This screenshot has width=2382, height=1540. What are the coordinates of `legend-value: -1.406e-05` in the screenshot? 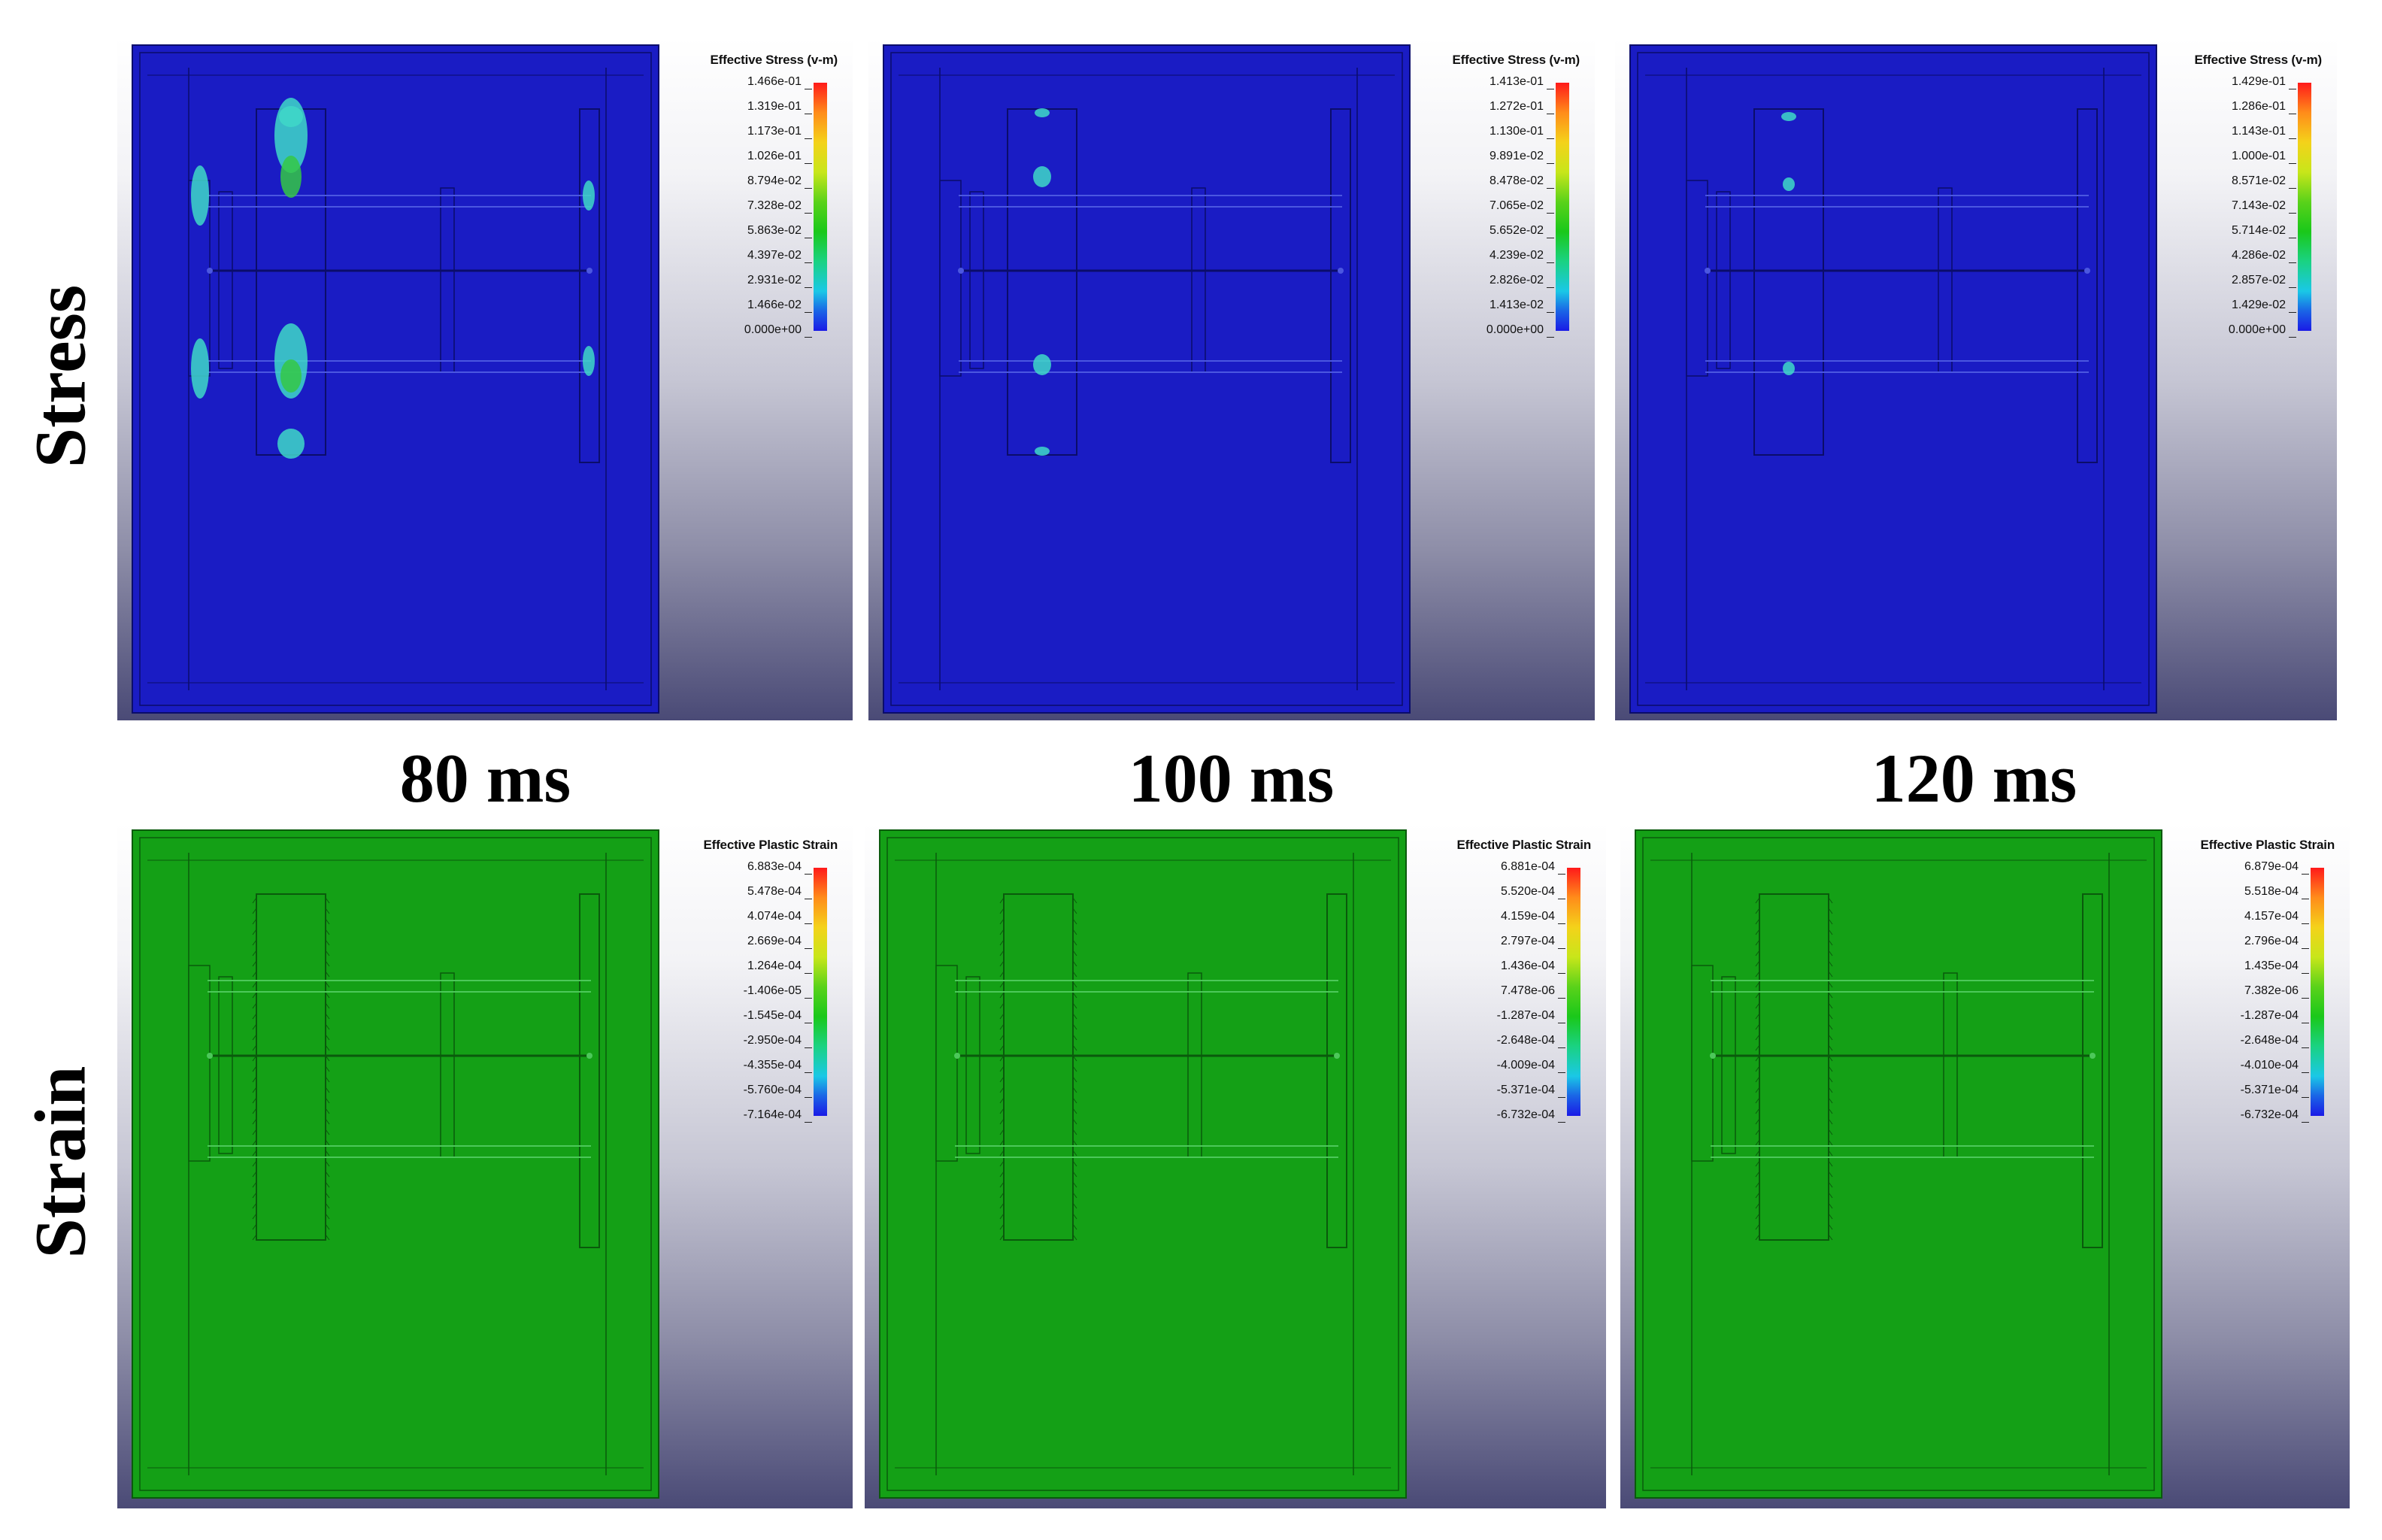 It's located at (778, 995).